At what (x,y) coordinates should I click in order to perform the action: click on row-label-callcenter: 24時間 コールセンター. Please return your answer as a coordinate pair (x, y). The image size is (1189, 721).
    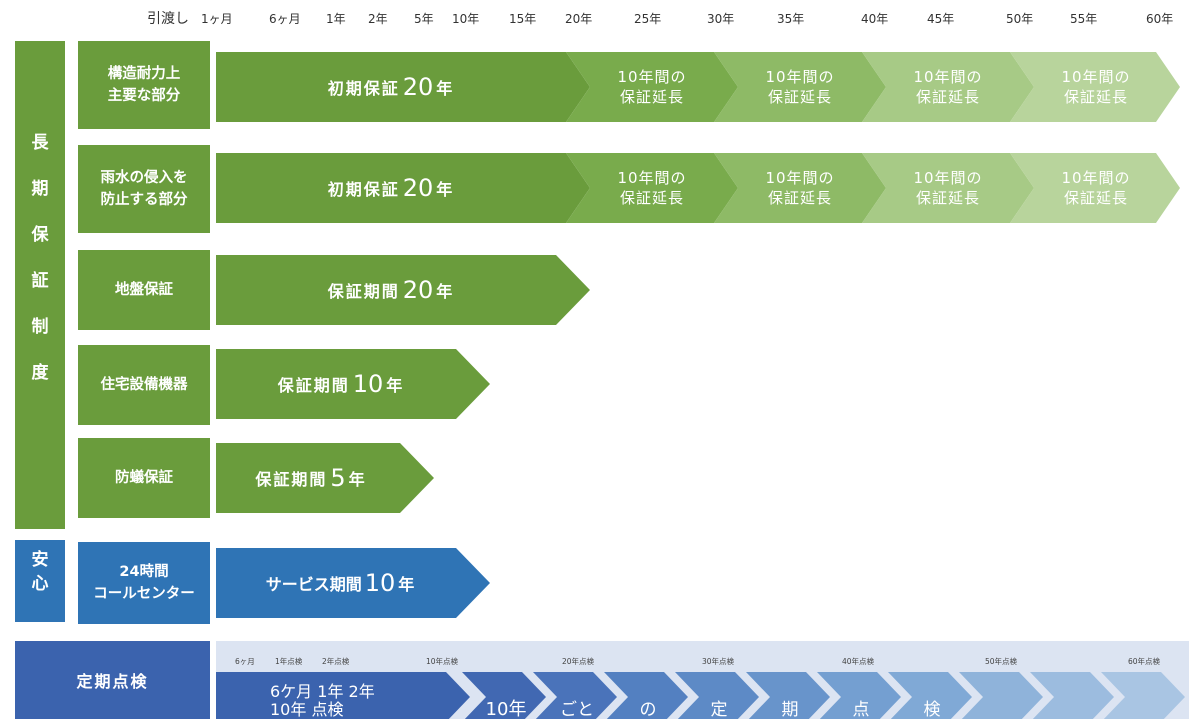
    Looking at the image, I should click on (144, 583).